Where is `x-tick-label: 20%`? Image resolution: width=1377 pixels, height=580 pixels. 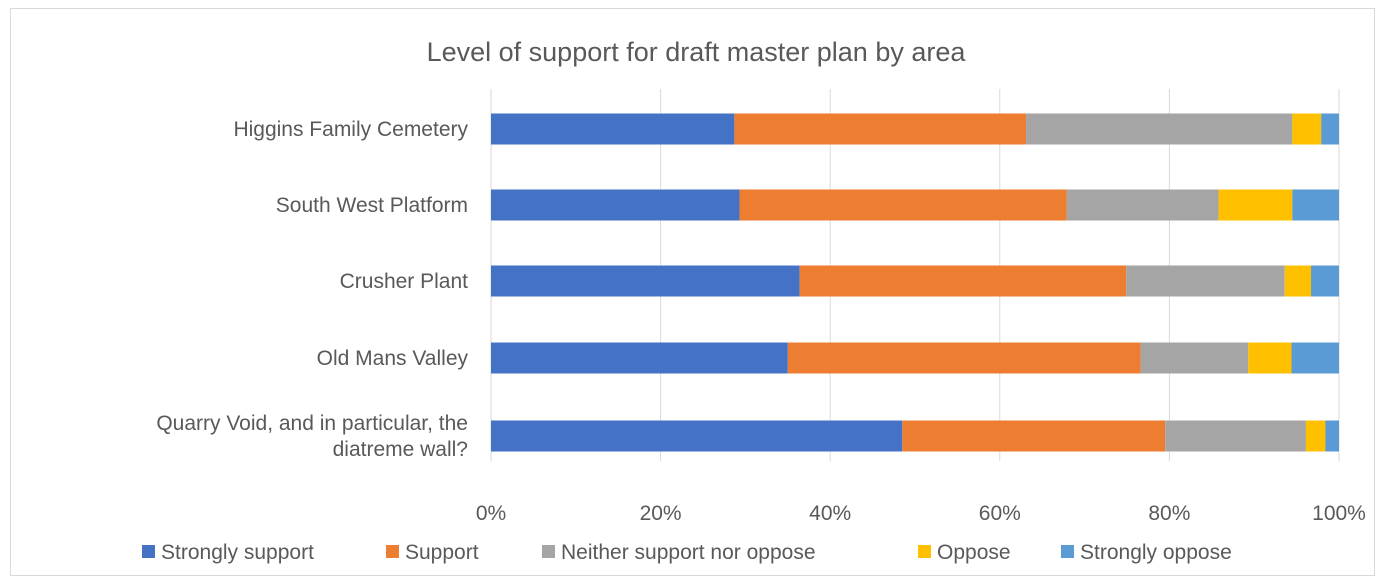
x-tick-label: 20% is located at coordinates (661, 513).